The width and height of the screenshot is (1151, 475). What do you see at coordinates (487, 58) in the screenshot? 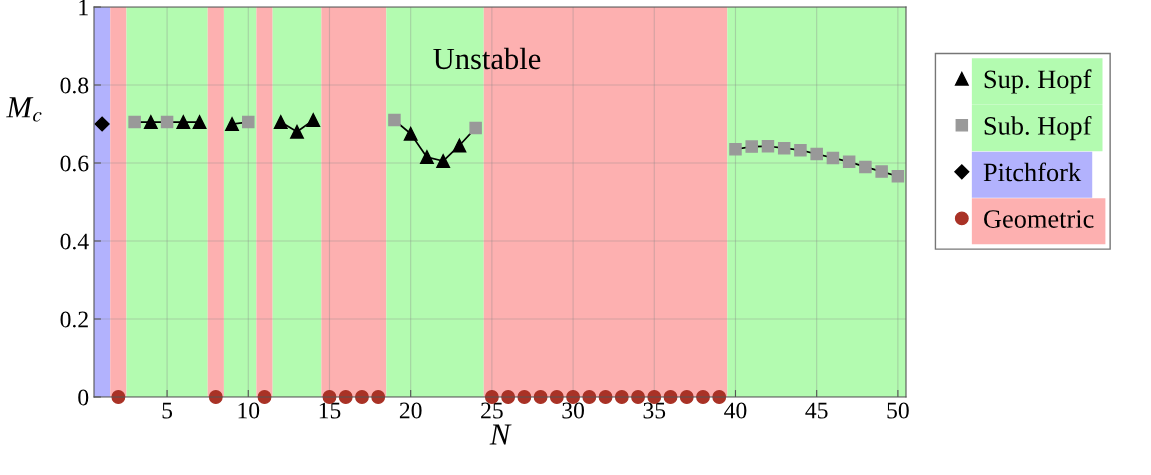
I see `annotation: Unstable` at bounding box center [487, 58].